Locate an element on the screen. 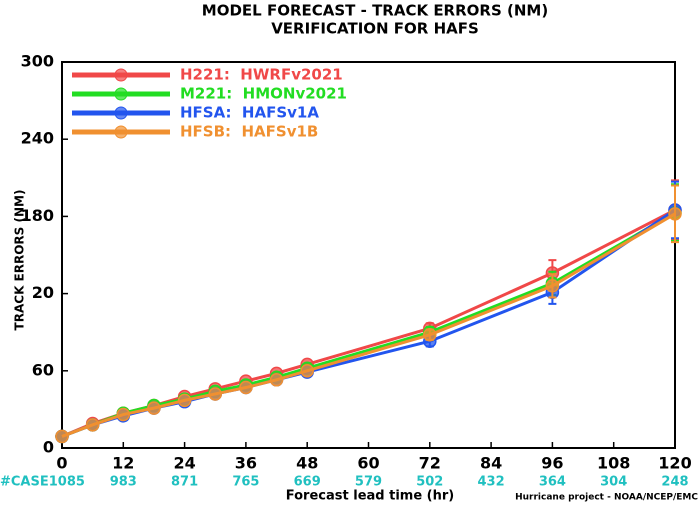 The height and width of the screenshot is (506, 700). chart-title: MODEL FORECAST - TRACK ERRORS (NM) is located at coordinates (375, 11).